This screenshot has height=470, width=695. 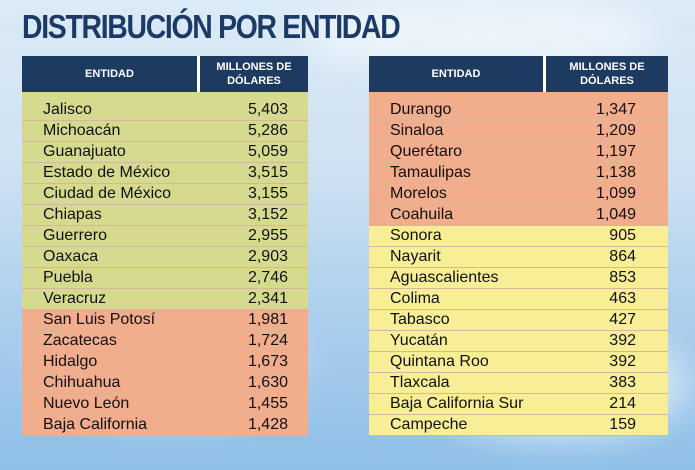 What do you see at coordinates (607, 425) in the screenshot?
I see `value-cell: 159` at bounding box center [607, 425].